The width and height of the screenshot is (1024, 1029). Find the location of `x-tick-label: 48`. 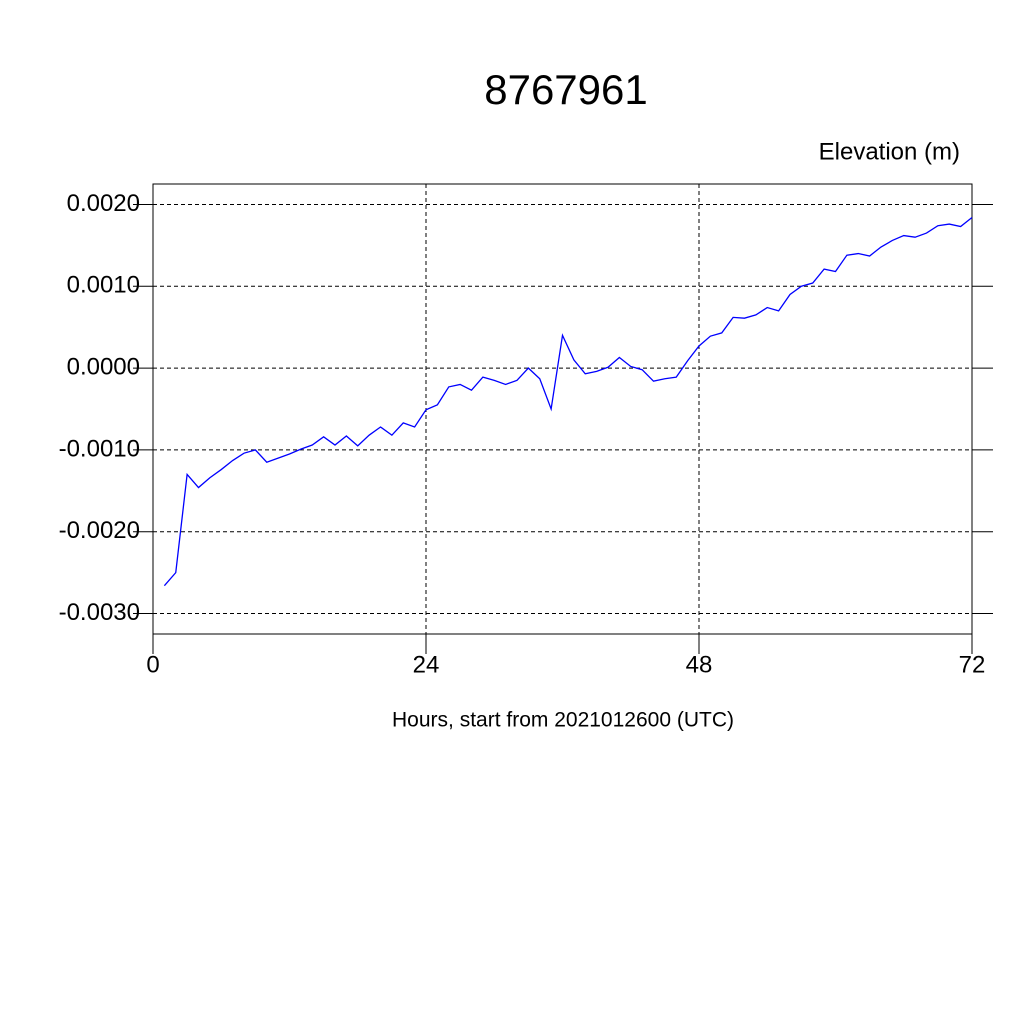

x-tick-label: 48 is located at coordinates (699, 664).